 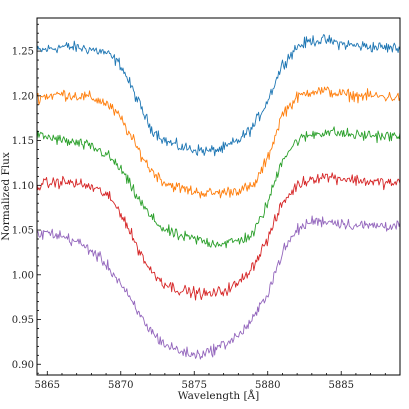 I want to click on x-tick-label: 5880, so click(x=267, y=385).